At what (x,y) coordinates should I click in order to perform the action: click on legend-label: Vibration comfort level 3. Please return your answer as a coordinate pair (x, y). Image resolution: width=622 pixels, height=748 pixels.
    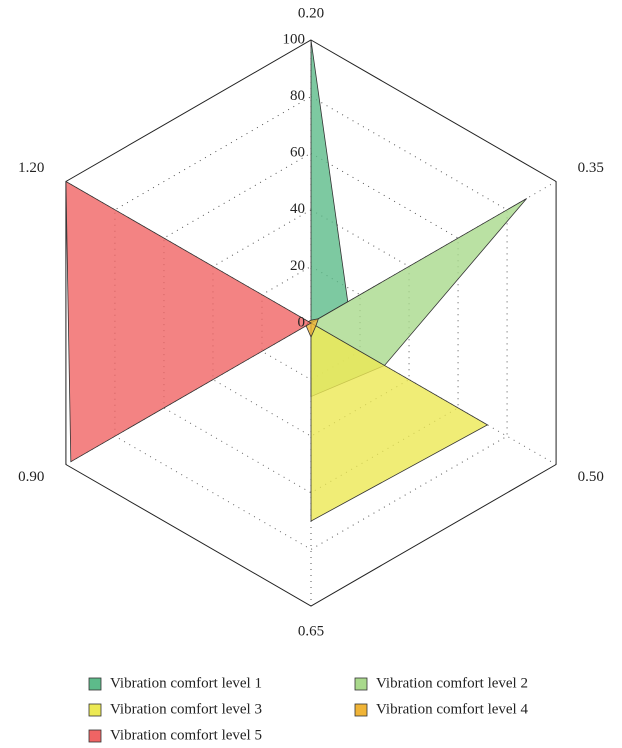
    Looking at the image, I should click on (186, 709).